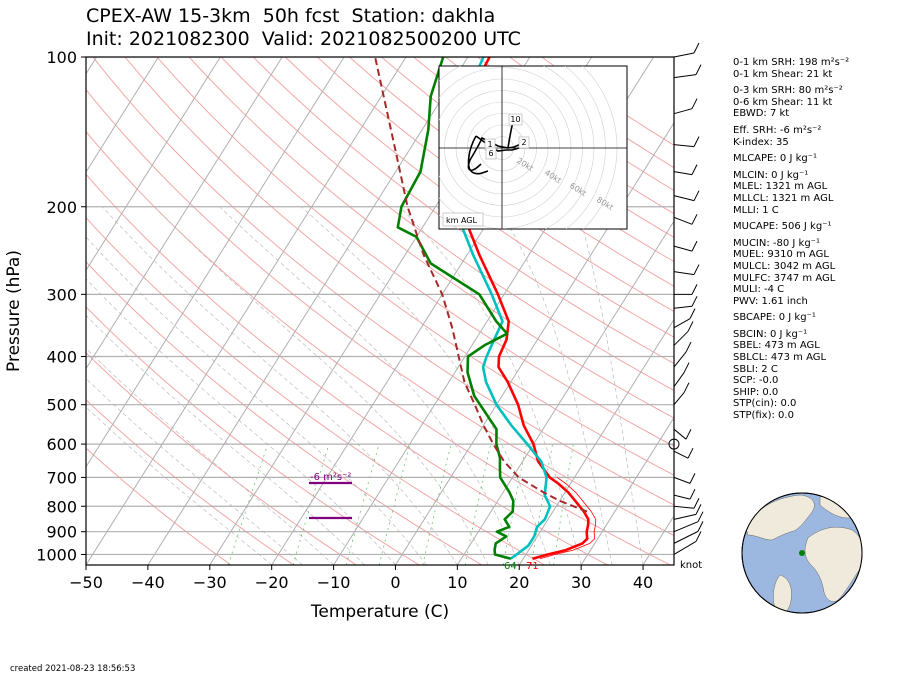 The image size is (906, 675). Describe the element at coordinates (784, 278) in the screenshot. I see `stat-line: MULFC: 3747 m AGL` at that location.